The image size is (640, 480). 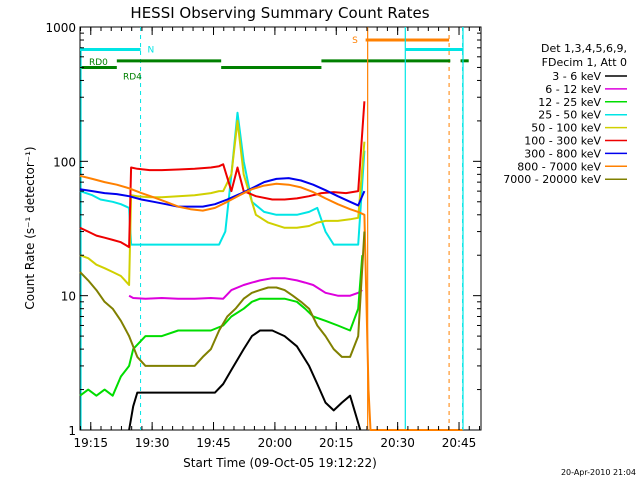 I want to click on series-line-100-300-keV, so click(x=222, y=175).